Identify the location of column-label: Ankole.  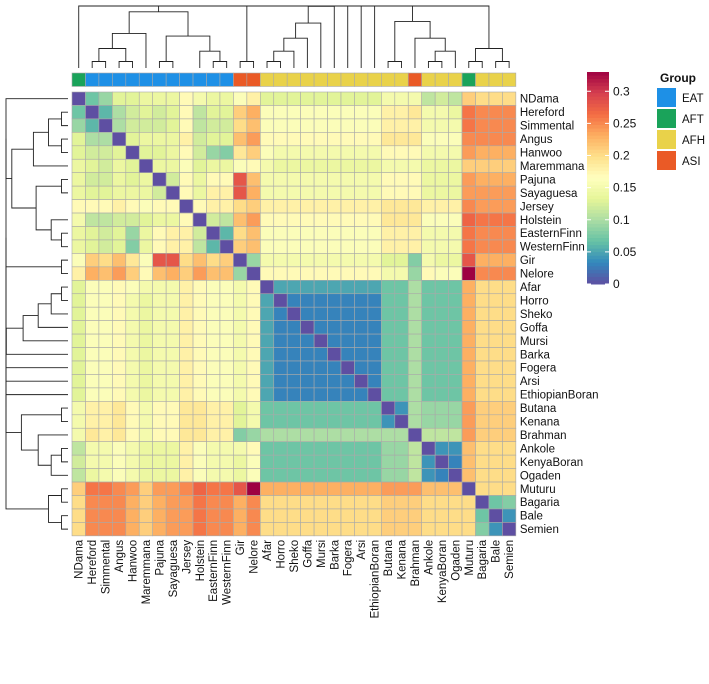
(429, 557).